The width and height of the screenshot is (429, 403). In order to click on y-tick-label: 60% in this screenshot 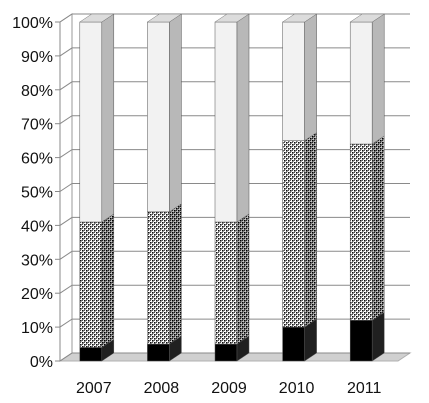, I will do `click(37, 159)`.